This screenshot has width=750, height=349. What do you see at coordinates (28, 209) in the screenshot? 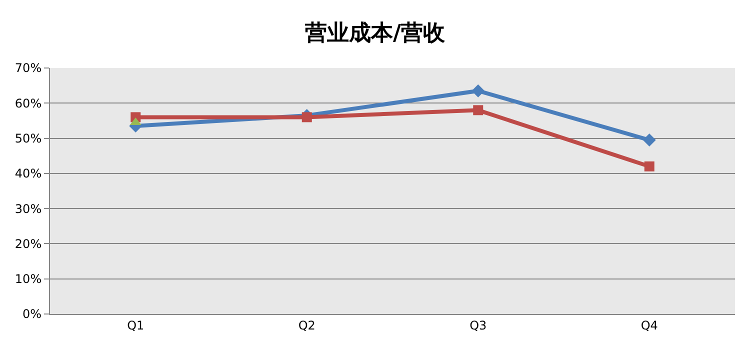
I see `y-tick-label: 30%` at bounding box center [28, 209].